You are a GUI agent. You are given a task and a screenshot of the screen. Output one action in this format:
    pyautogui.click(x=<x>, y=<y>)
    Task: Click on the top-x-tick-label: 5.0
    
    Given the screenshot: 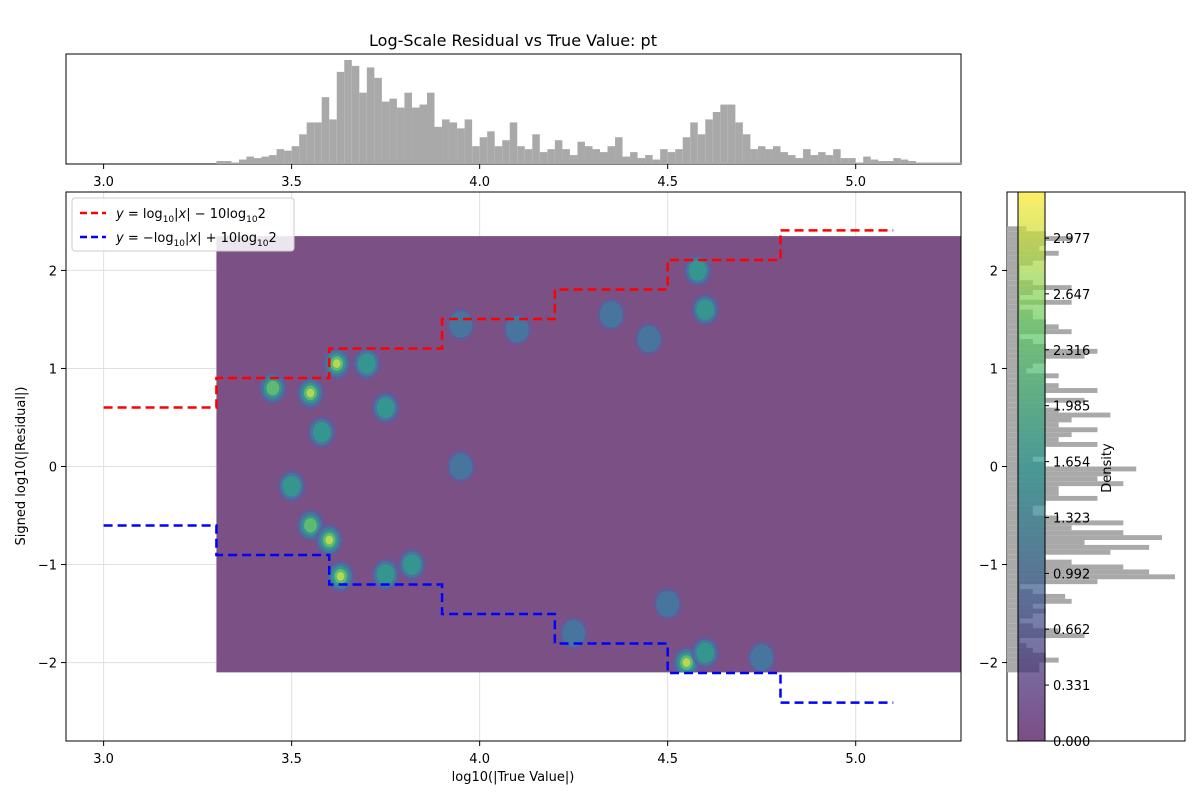 What is the action you would take?
    pyautogui.click(x=855, y=182)
    